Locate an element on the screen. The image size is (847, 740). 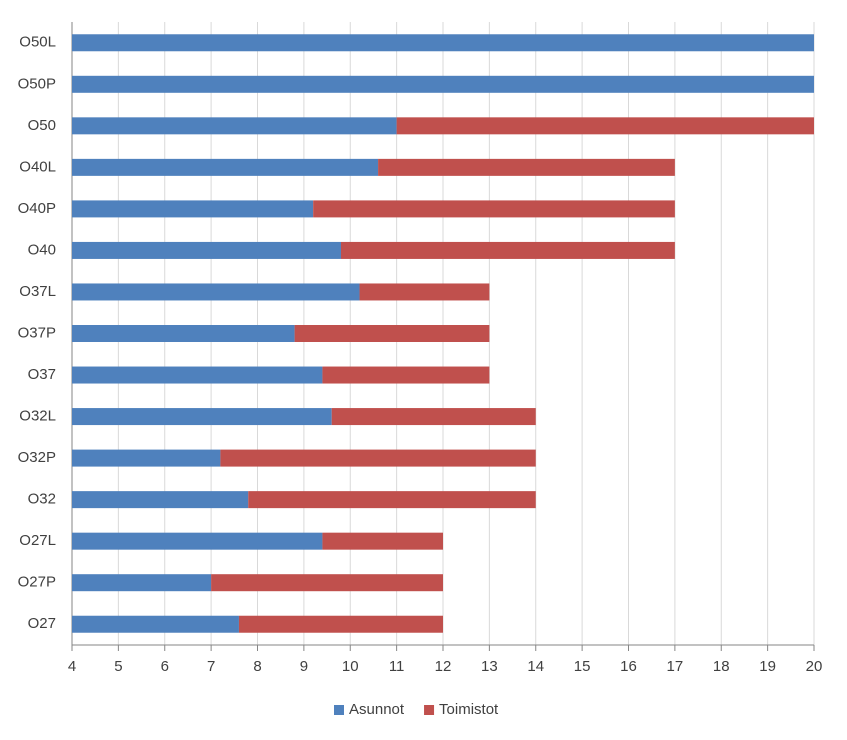
legend-label: Asunnot is located at coordinates (377, 709).